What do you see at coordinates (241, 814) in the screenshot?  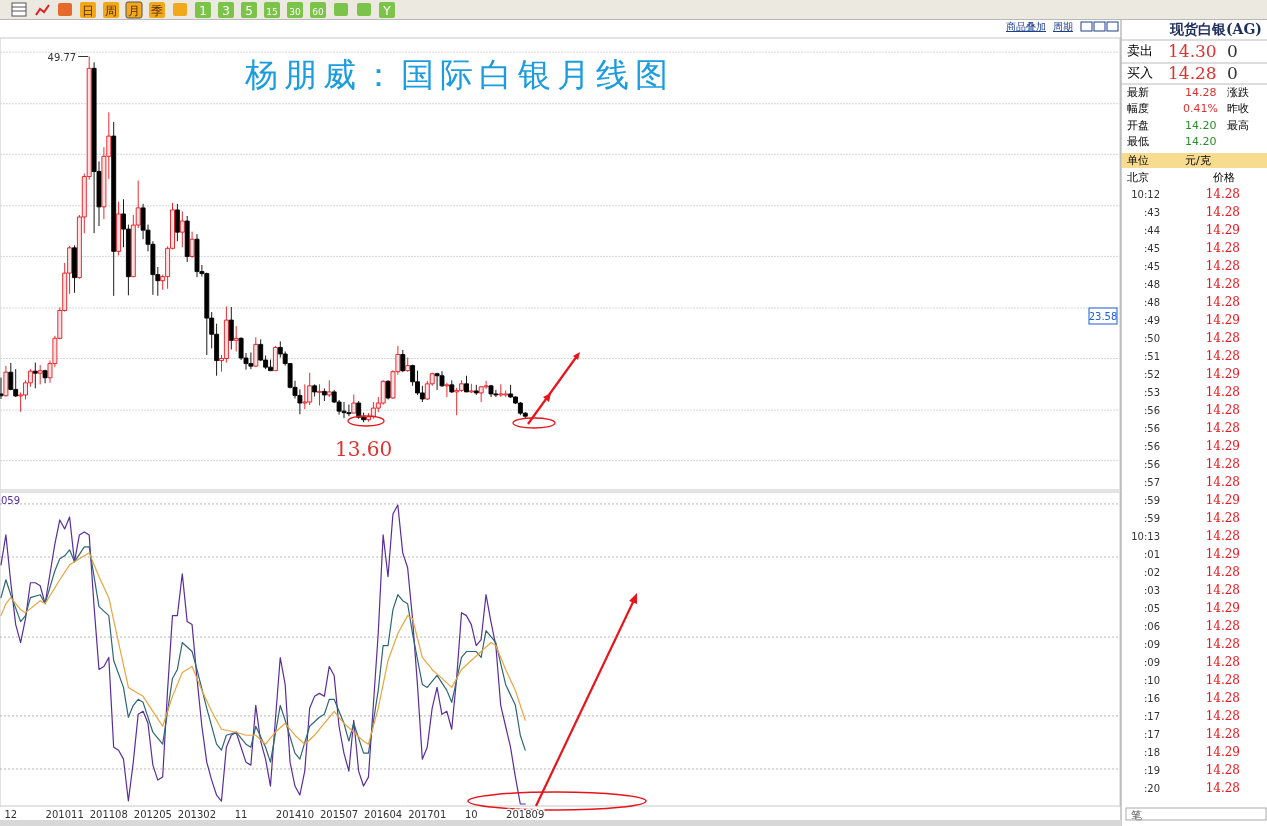 I see `x-tick-label: 11` at bounding box center [241, 814].